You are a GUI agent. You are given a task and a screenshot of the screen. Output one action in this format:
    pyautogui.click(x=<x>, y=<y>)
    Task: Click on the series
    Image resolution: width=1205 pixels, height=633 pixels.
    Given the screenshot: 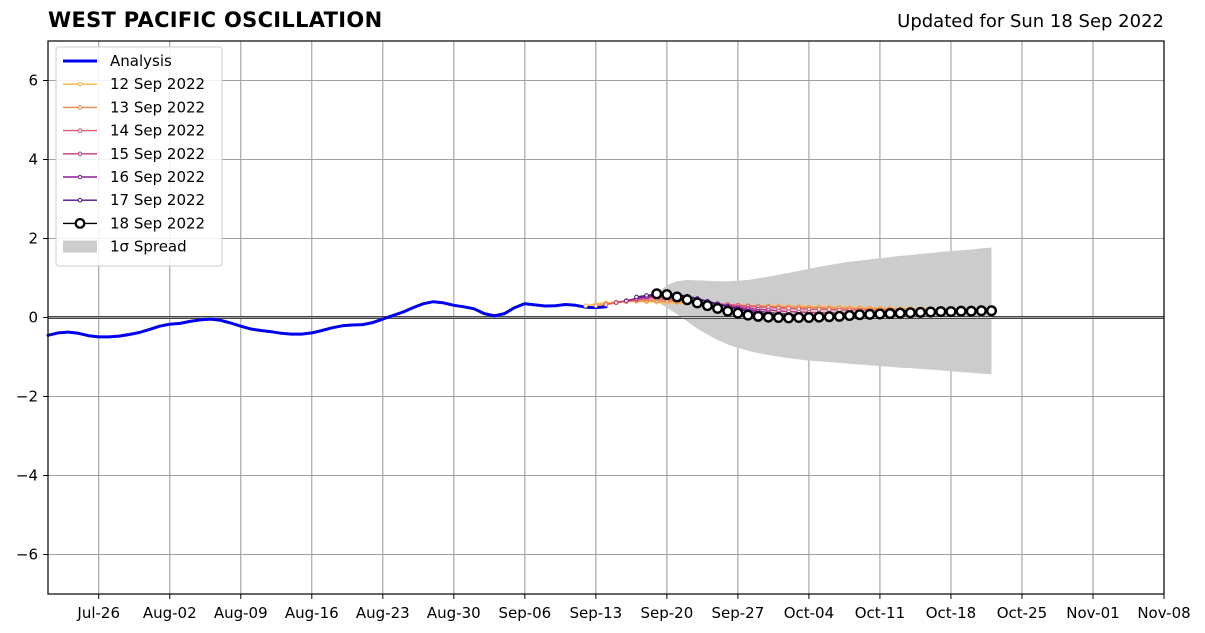 What is the action you would take?
    pyautogui.click(x=522, y=313)
    